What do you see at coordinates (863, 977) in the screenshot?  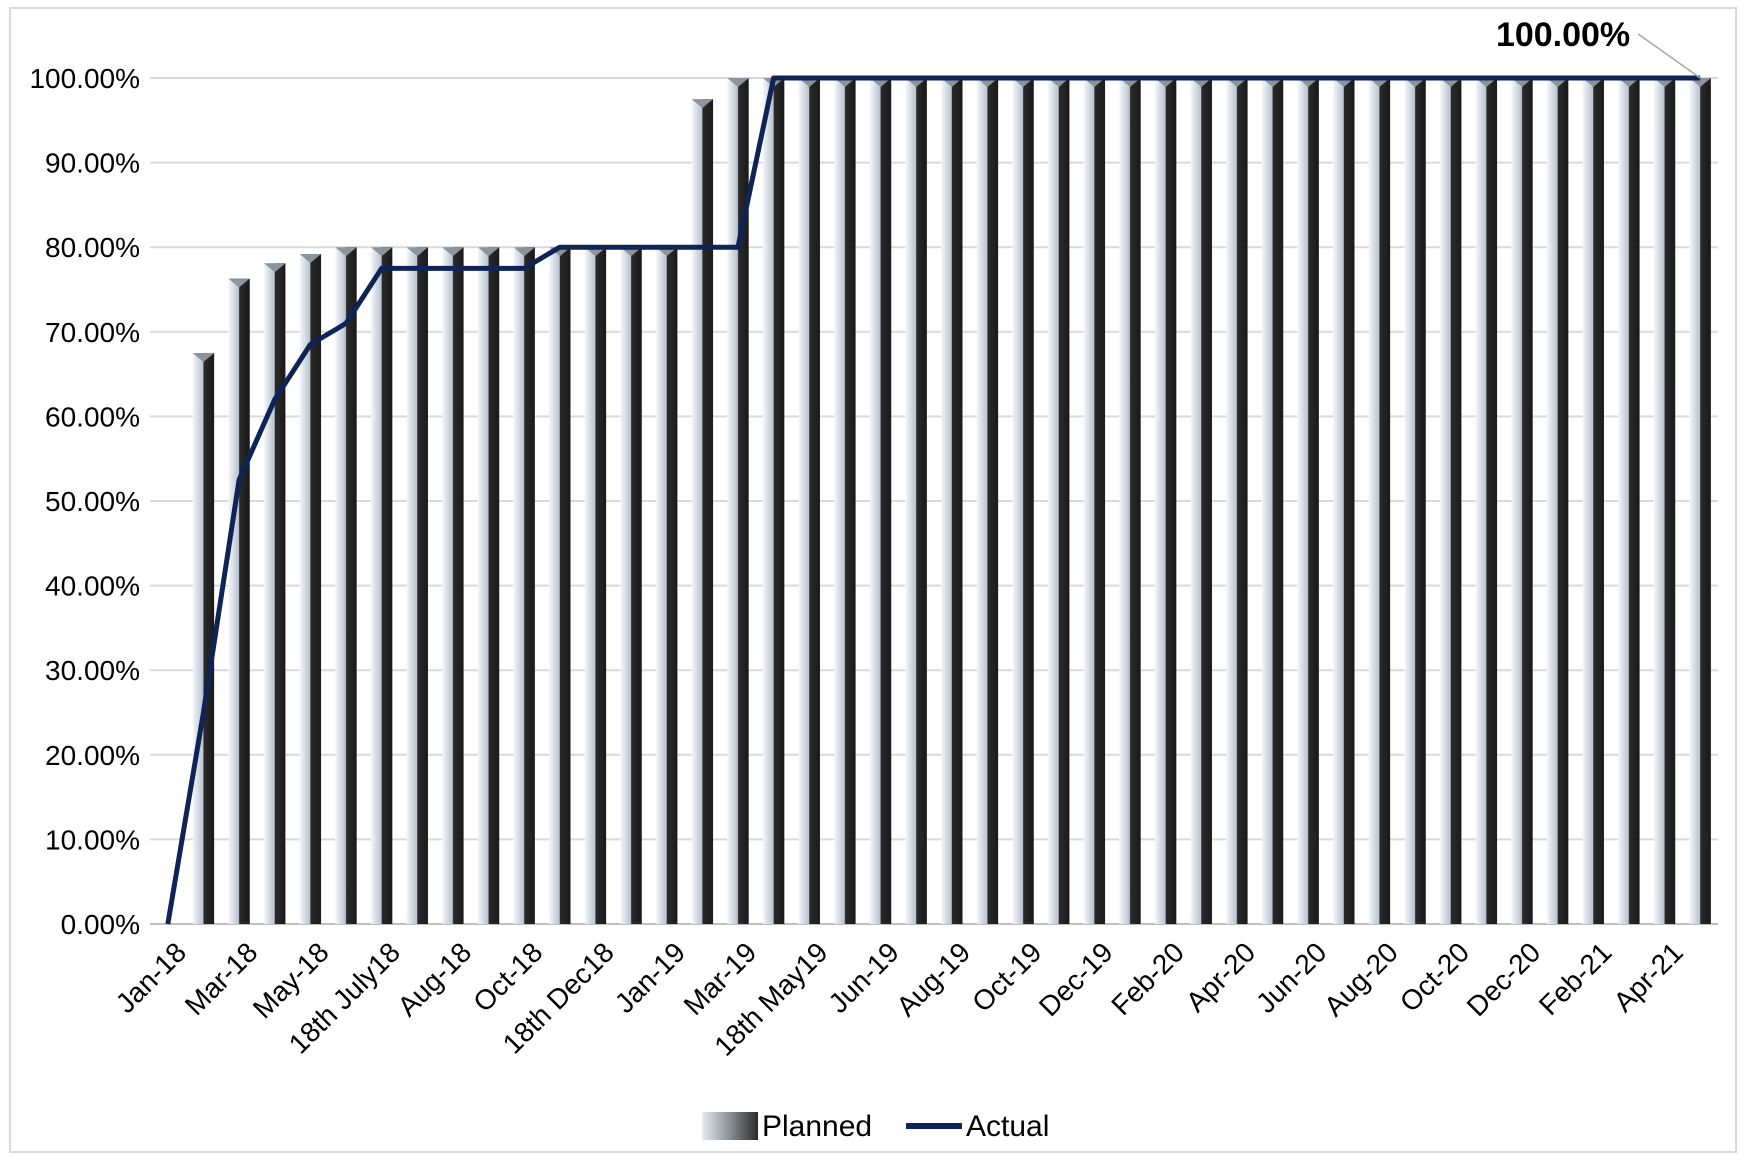 I see `x-tick-label: Jun-19` at bounding box center [863, 977].